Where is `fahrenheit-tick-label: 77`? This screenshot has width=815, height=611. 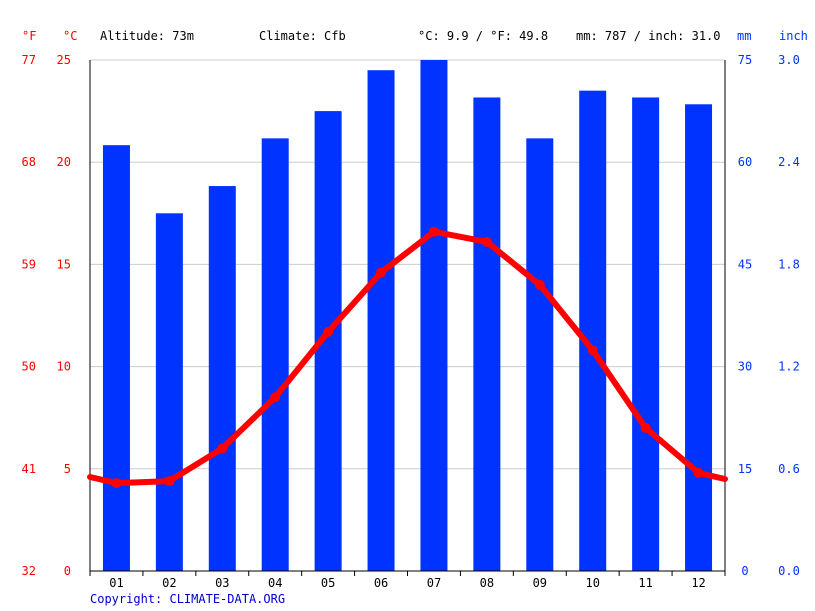 fahrenheit-tick-label: 77 is located at coordinates (29, 60).